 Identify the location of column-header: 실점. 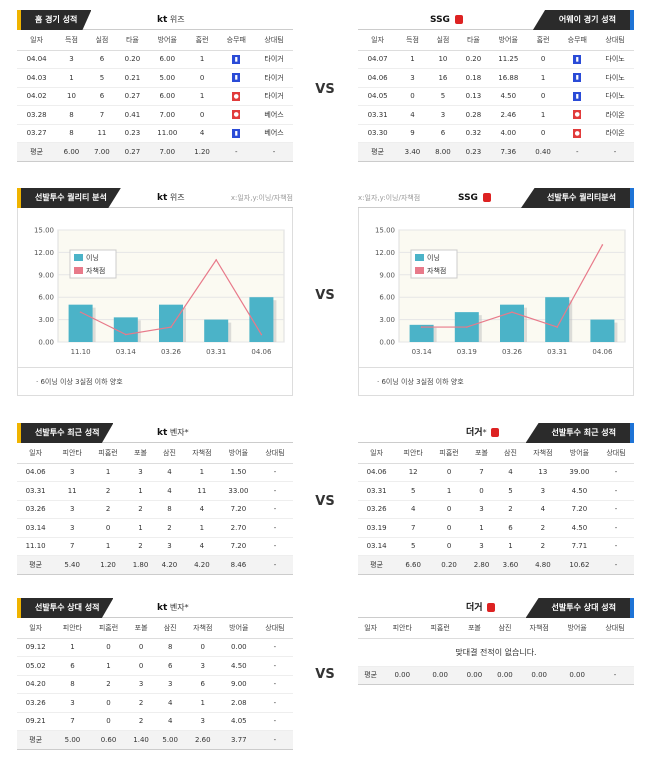
(102, 40).